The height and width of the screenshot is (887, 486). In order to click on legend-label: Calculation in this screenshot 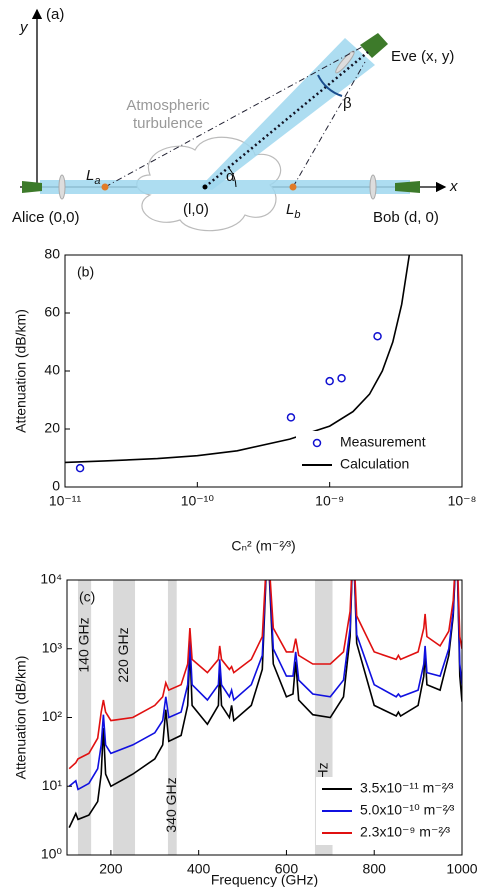, I will do `click(374, 464)`.